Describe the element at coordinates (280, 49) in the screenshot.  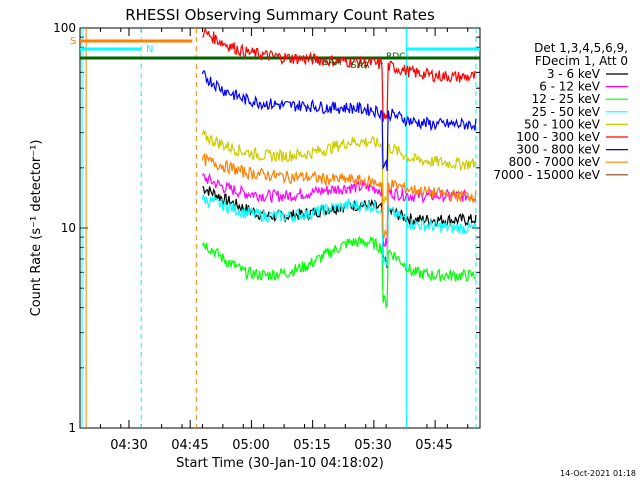
I see `flag-bars` at that location.